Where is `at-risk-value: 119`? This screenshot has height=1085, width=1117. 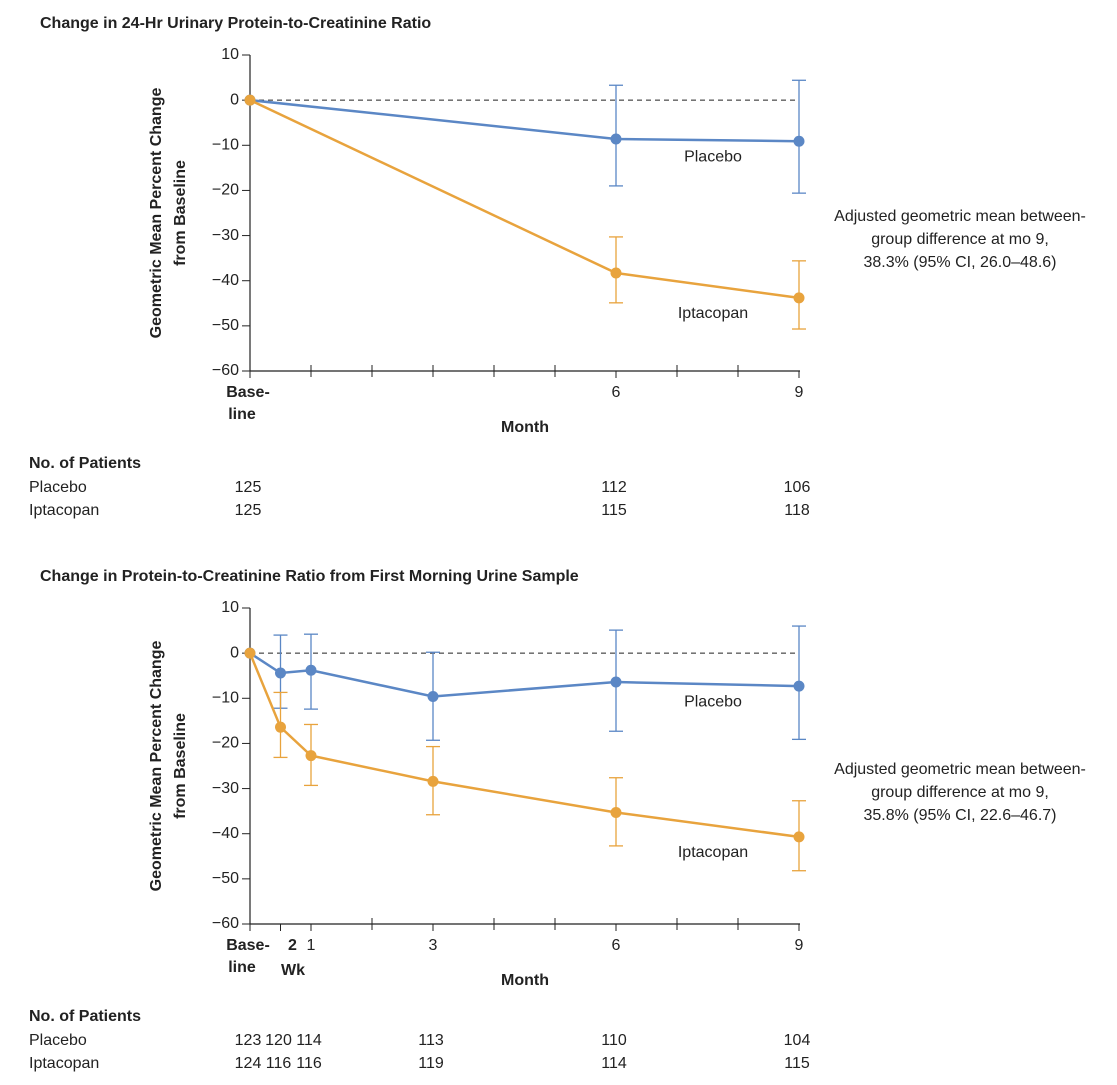
at-risk-value: 119 is located at coordinates (431, 1063).